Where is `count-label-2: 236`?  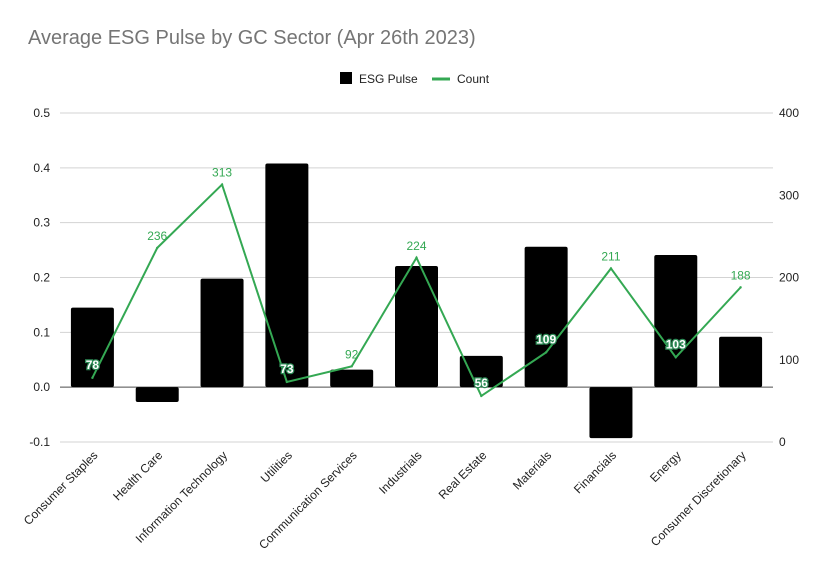 count-label-2: 236 is located at coordinates (157, 236).